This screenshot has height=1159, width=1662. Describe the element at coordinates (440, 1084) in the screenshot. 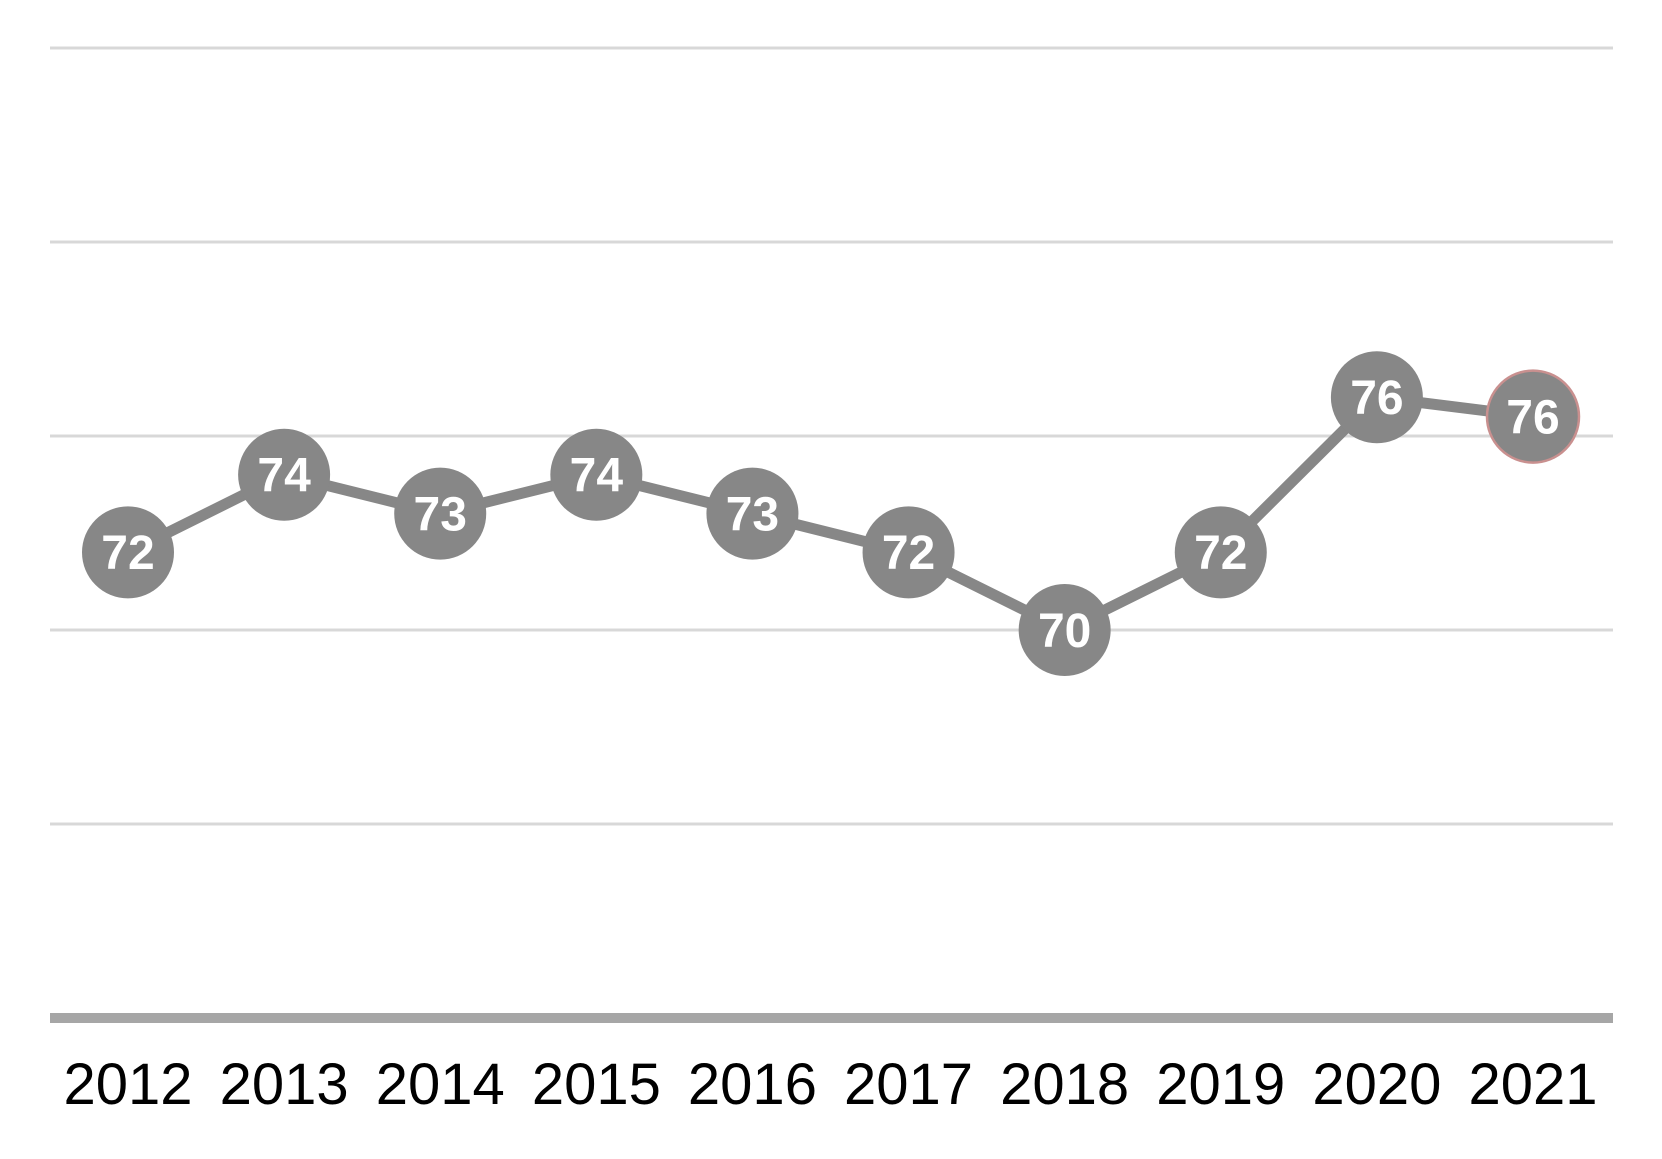

I see `x-tick-label: 2014` at that location.